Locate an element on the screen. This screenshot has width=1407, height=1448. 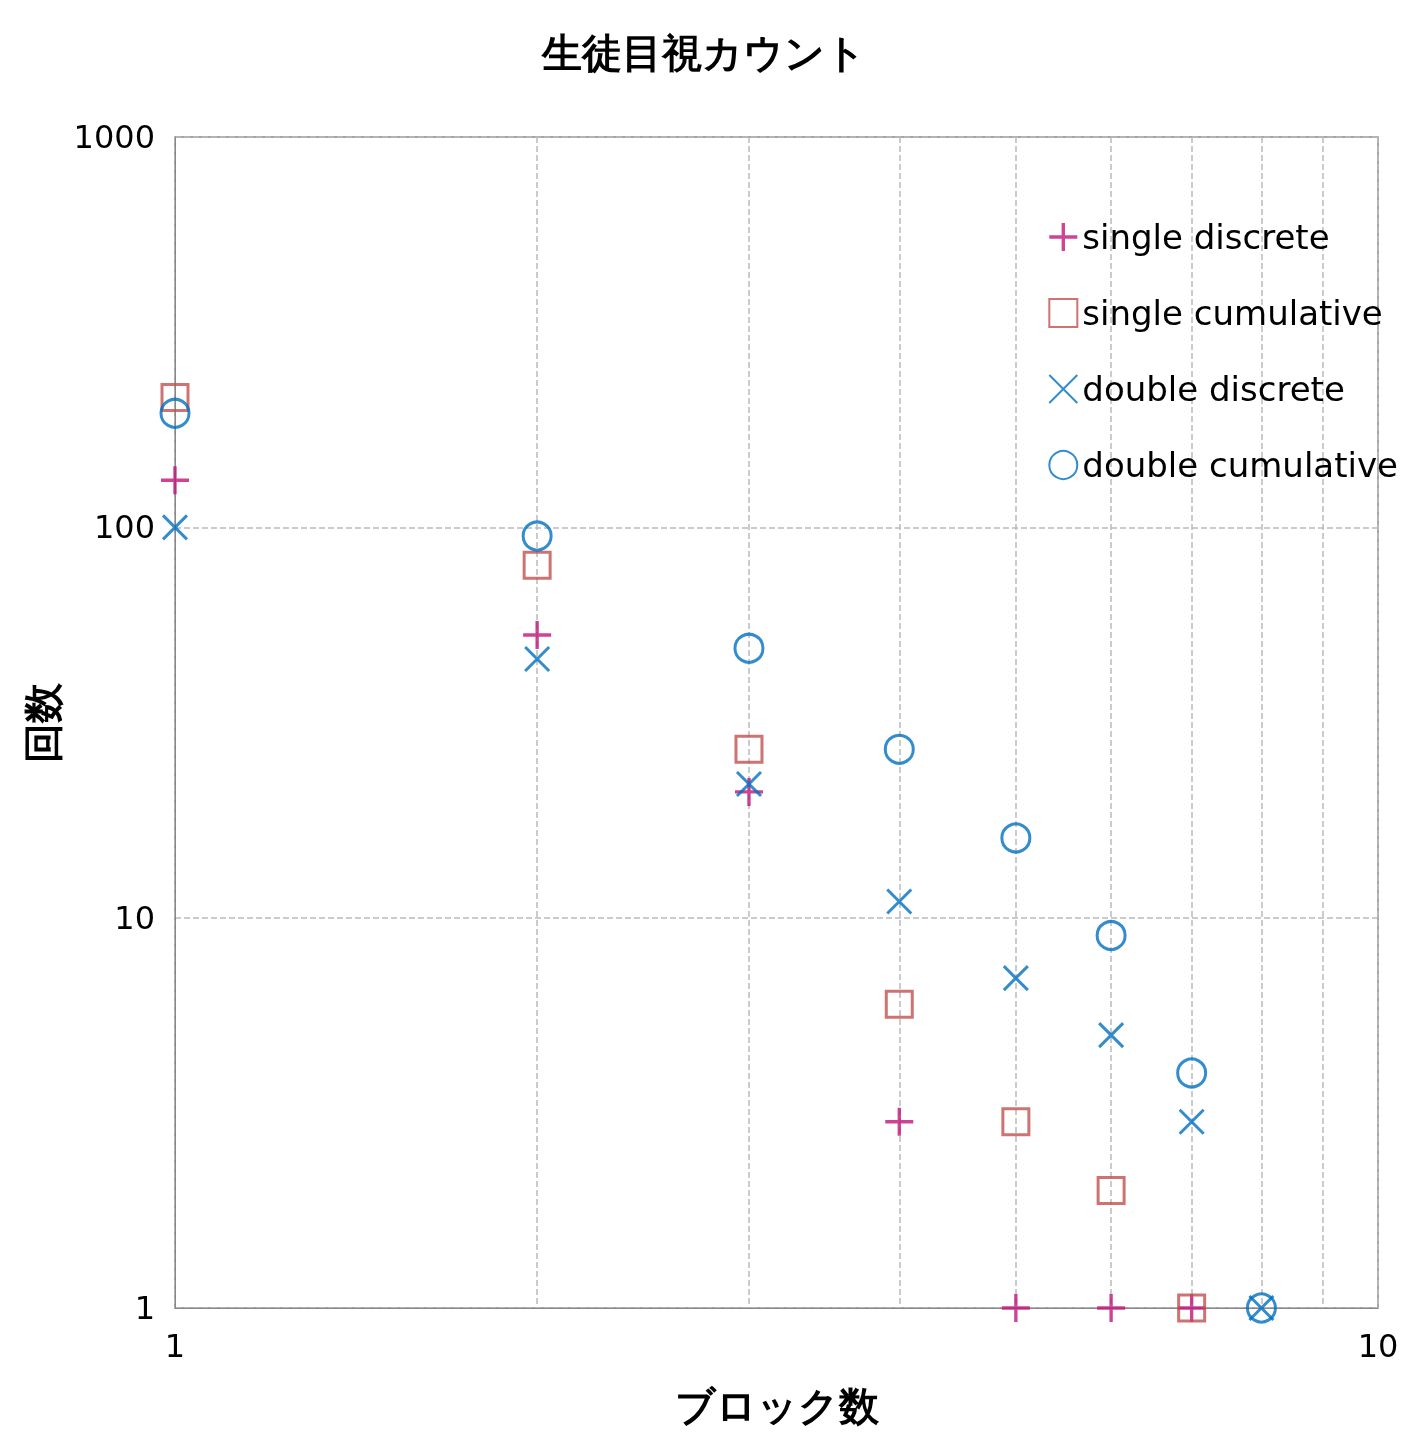
legend-label: double cumulative is located at coordinates (1240, 465).